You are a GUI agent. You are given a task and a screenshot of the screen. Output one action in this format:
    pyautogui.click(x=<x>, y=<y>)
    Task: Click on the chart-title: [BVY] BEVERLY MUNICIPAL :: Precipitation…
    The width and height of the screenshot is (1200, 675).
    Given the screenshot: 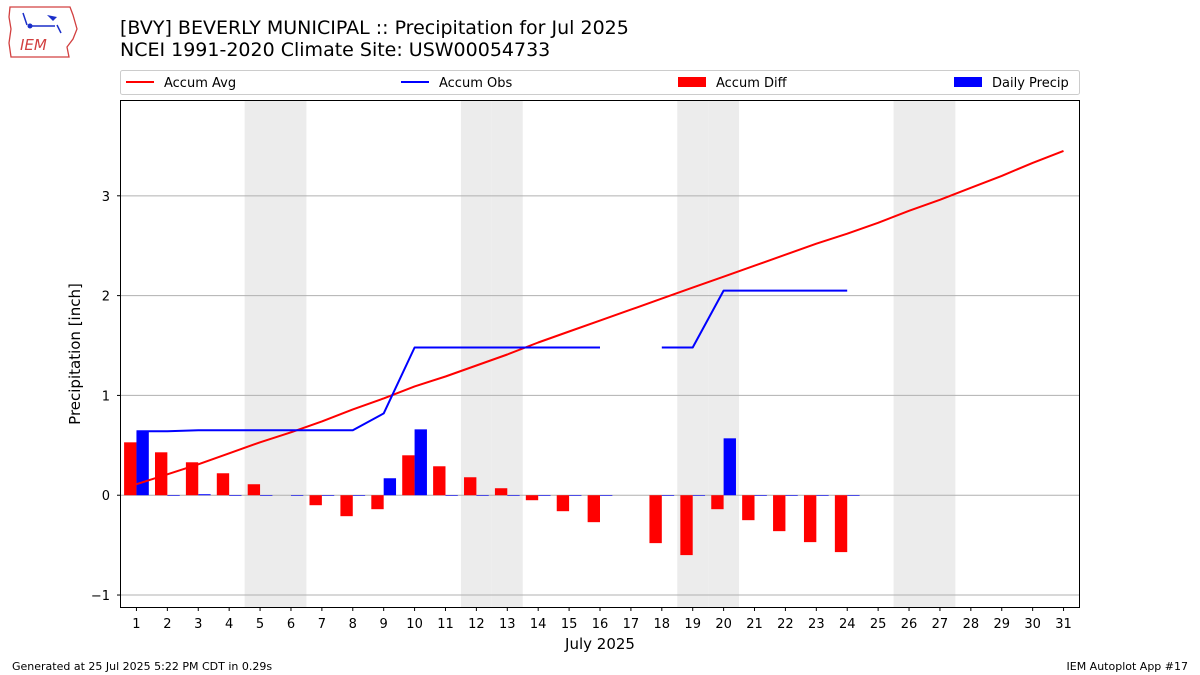 What is the action you would take?
    pyautogui.click(x=374, y=28)
    